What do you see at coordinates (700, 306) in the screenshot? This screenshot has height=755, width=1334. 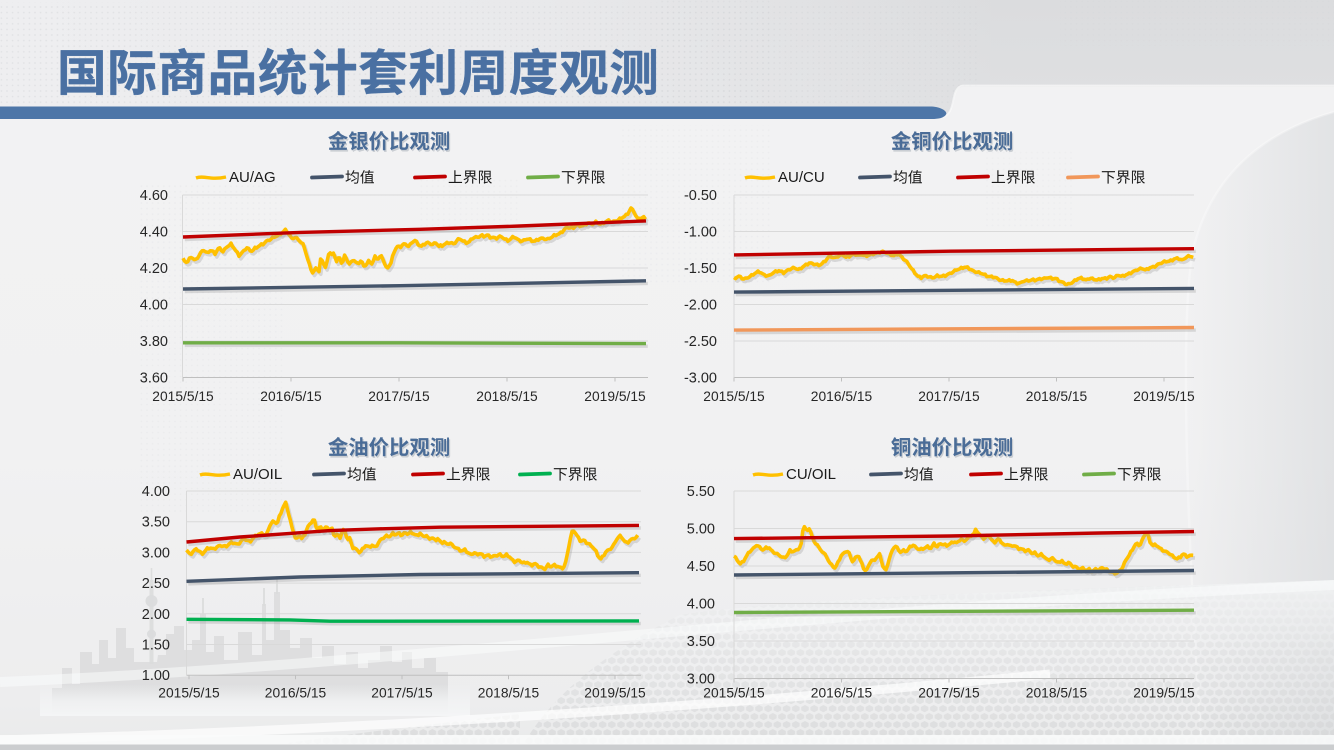 I see `svg-text: -2.00` at bounding box center [700, 306].